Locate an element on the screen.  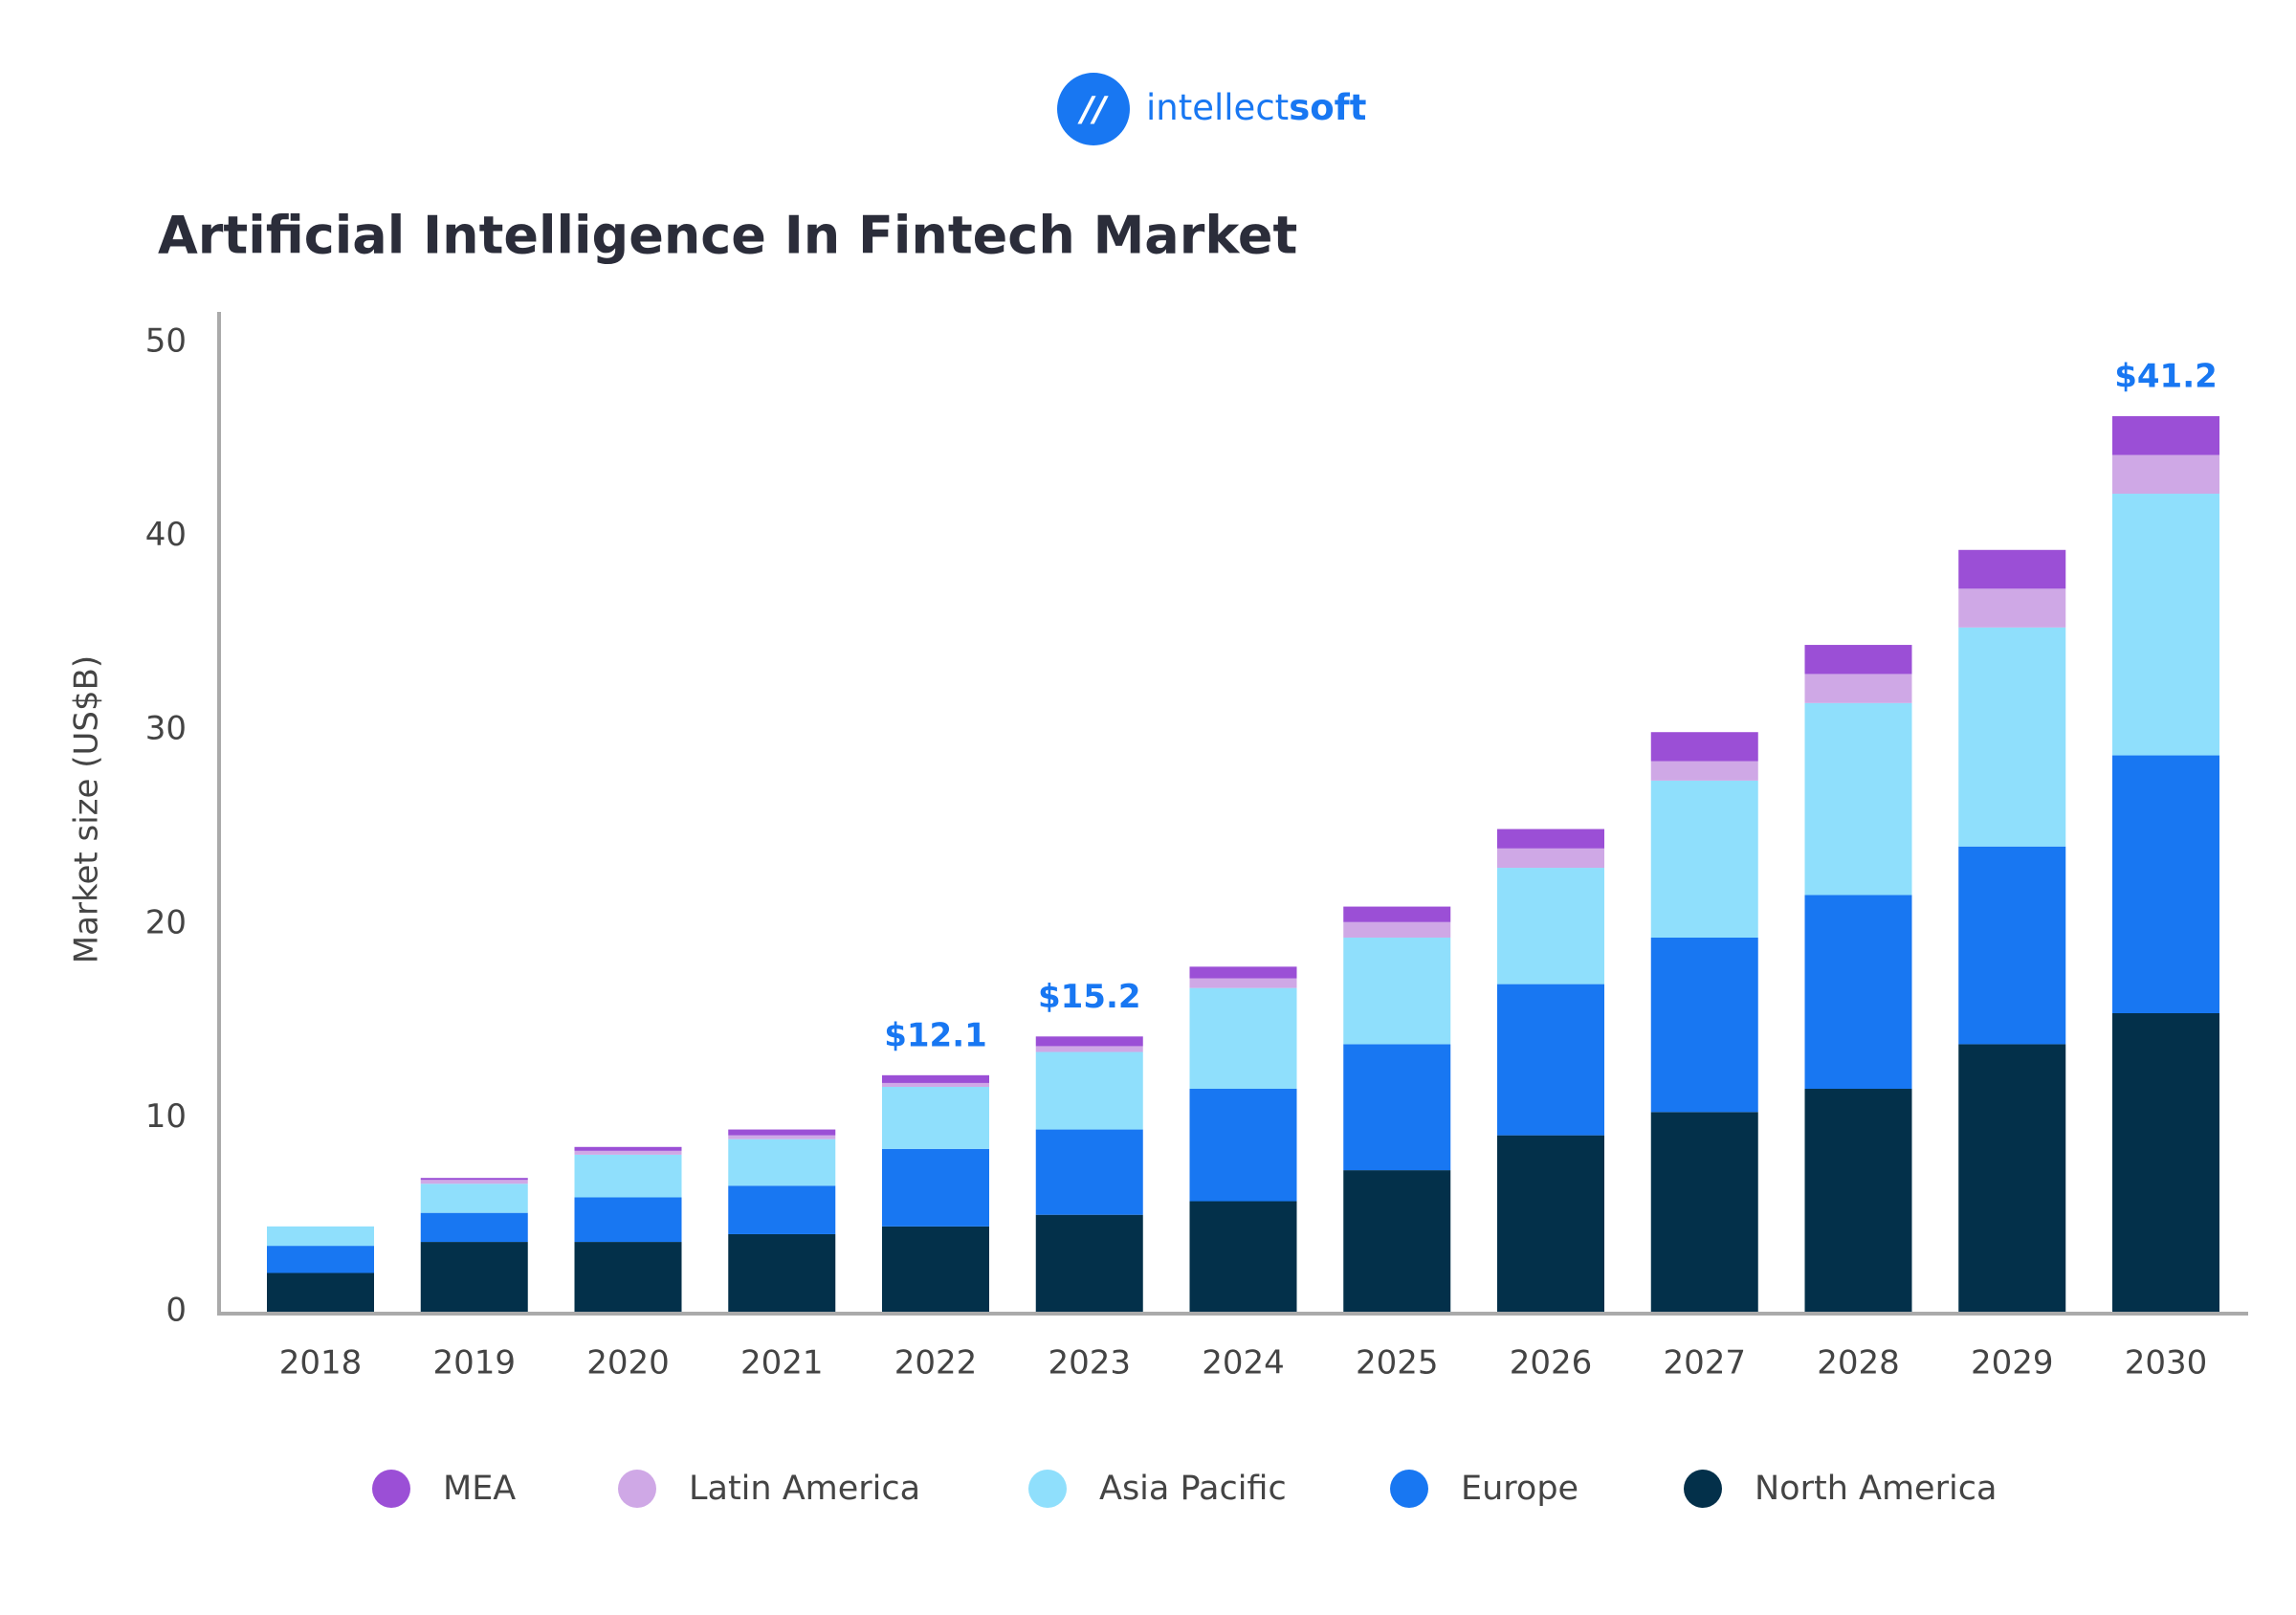
y-tick-label: 30 is located at coordinates (166, 729).